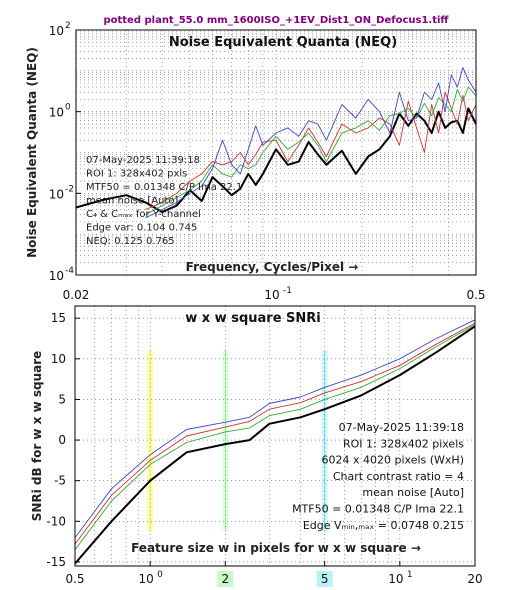 The width and height of the screenshot is (530, 590). Describe the element at coordinates (272, 267) in the screenshot. I see `neq-x-axis-label: Frequency, Cycles/Pixel →` at that location.